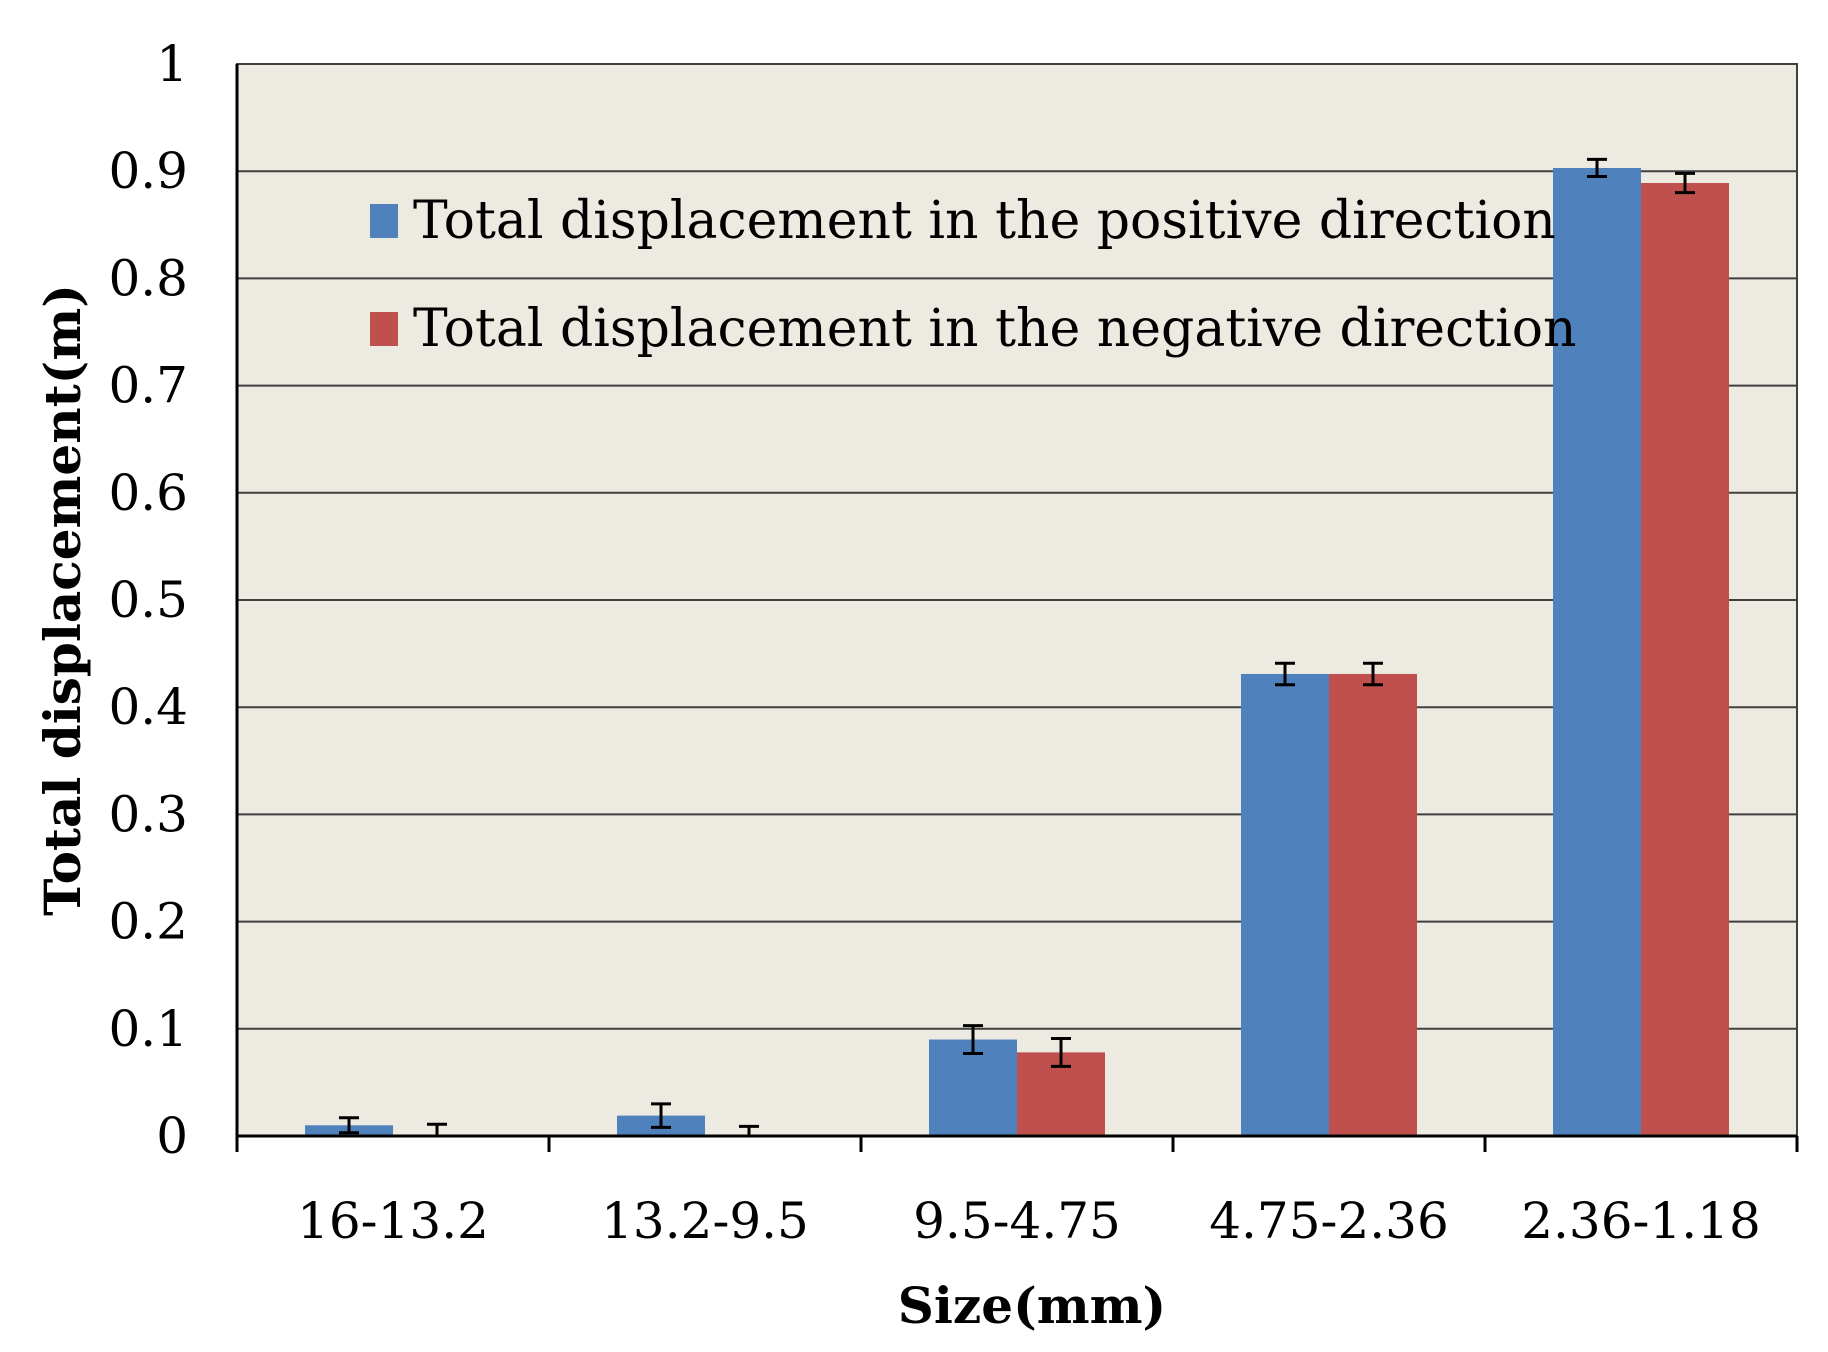  Describe the element at coordinates (62, 600) in the screenshot. I see `y-axis-title: Total displacement(m)` at that location.